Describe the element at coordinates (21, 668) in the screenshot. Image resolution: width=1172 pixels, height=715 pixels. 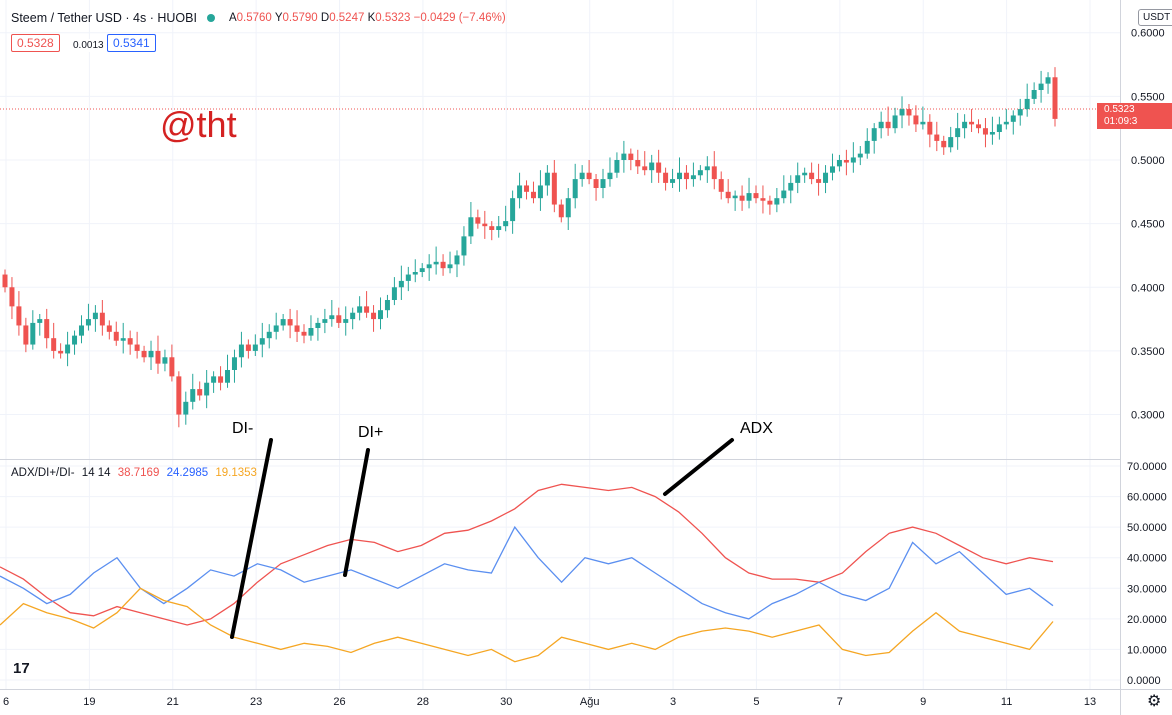
I see `tradingview-logo-icon: 17` at that location.